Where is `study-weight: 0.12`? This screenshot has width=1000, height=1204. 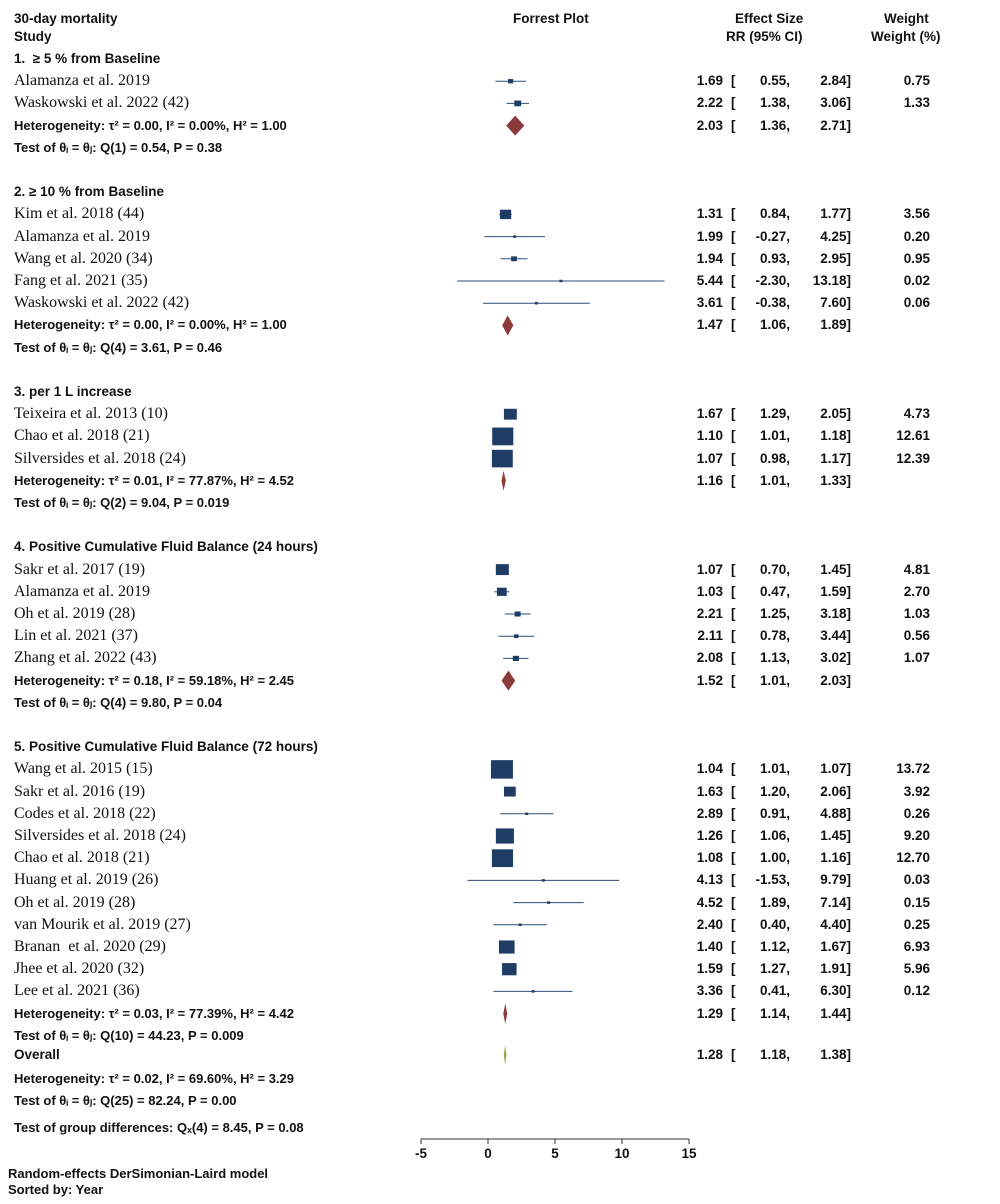
study-weight: 0.12 is located at coordinates (916, 991).